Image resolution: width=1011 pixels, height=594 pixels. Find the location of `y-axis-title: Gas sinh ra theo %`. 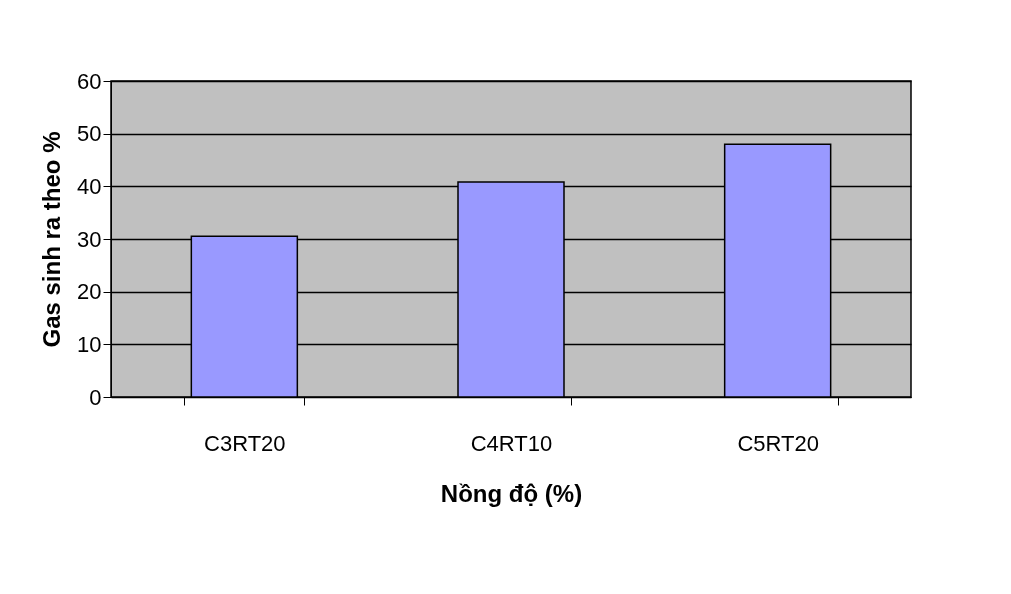

y-axis-title: Gas sinh ra theo % is located at coordinates (52, 239).